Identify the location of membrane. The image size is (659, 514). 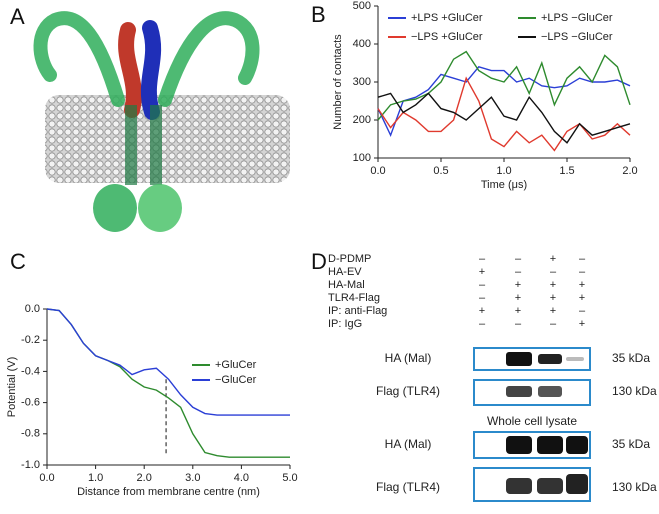
(167, 139).